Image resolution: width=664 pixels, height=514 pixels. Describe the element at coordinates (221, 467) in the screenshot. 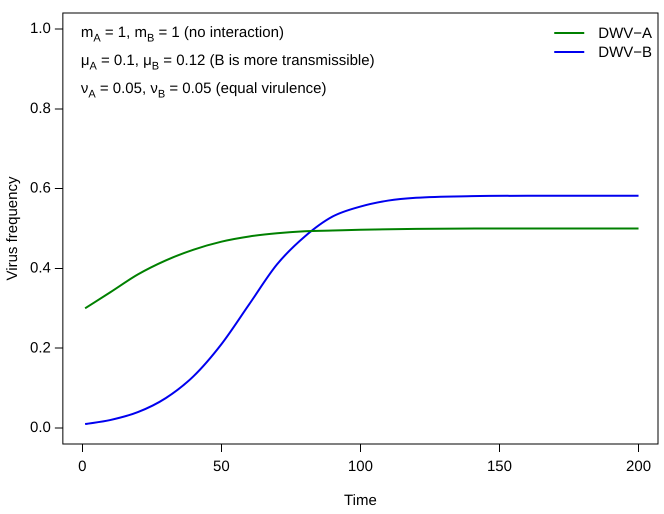

I see `x-tick-label: 50` at that location.